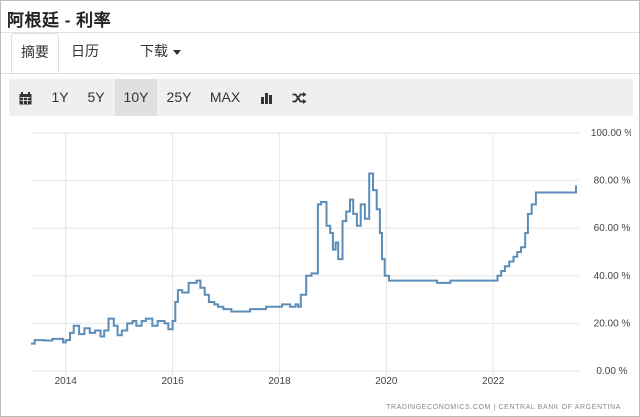 Image resolution: width=640 pixels, height=417 pixels. I want to click on x-tick-label: 2016, so click(172, 381).